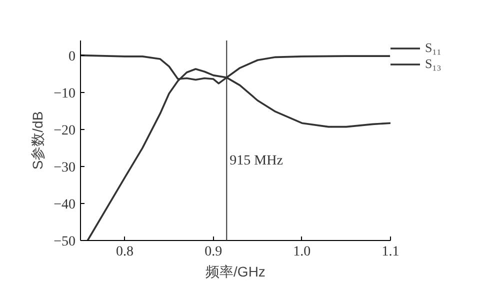 The width and height of the screenshot is (484, 300). What do you see at coordinates (256, 160) in the screenshot?
I see `ref-line-label: 915 MHz` at bounding box center [256, 160].